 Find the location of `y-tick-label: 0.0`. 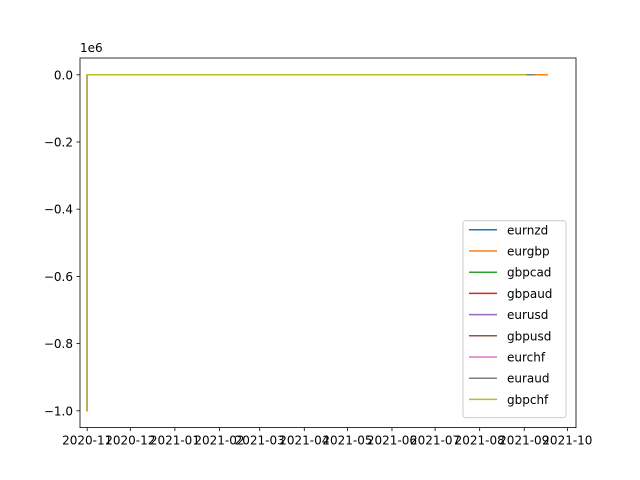

y-tick-label: 0.0 is located at coordinates (63, 75).